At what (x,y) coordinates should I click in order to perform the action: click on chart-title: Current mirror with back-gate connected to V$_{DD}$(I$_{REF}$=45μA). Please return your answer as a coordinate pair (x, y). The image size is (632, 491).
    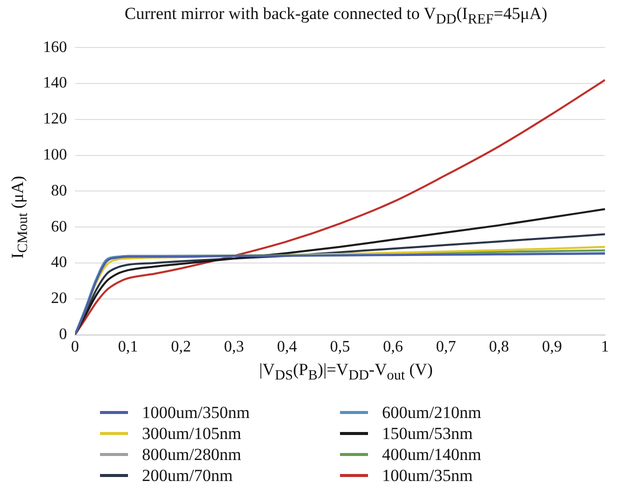
    Looking at the image, I should click on (336, 16).